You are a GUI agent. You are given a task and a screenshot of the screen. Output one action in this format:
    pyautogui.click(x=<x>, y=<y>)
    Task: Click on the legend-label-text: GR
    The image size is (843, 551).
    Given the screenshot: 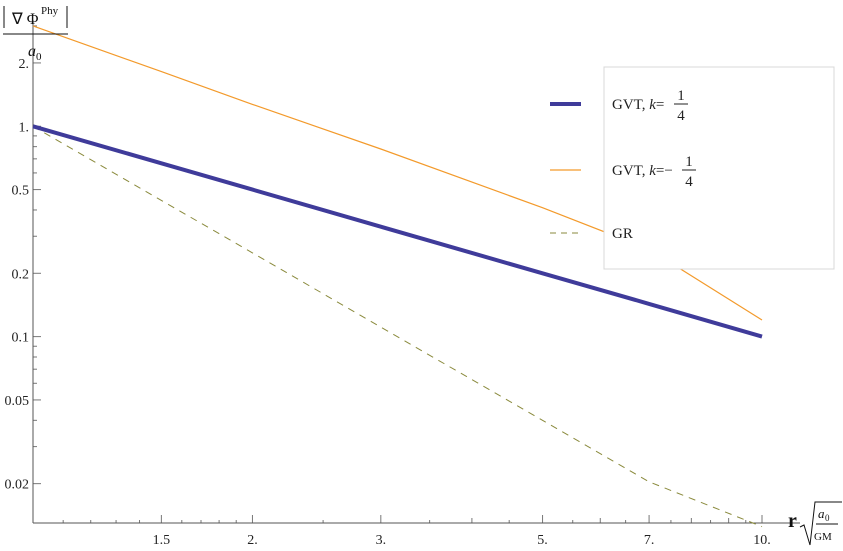 What is the action you would take?
    pyautogui.click(x=622, y=234)
    